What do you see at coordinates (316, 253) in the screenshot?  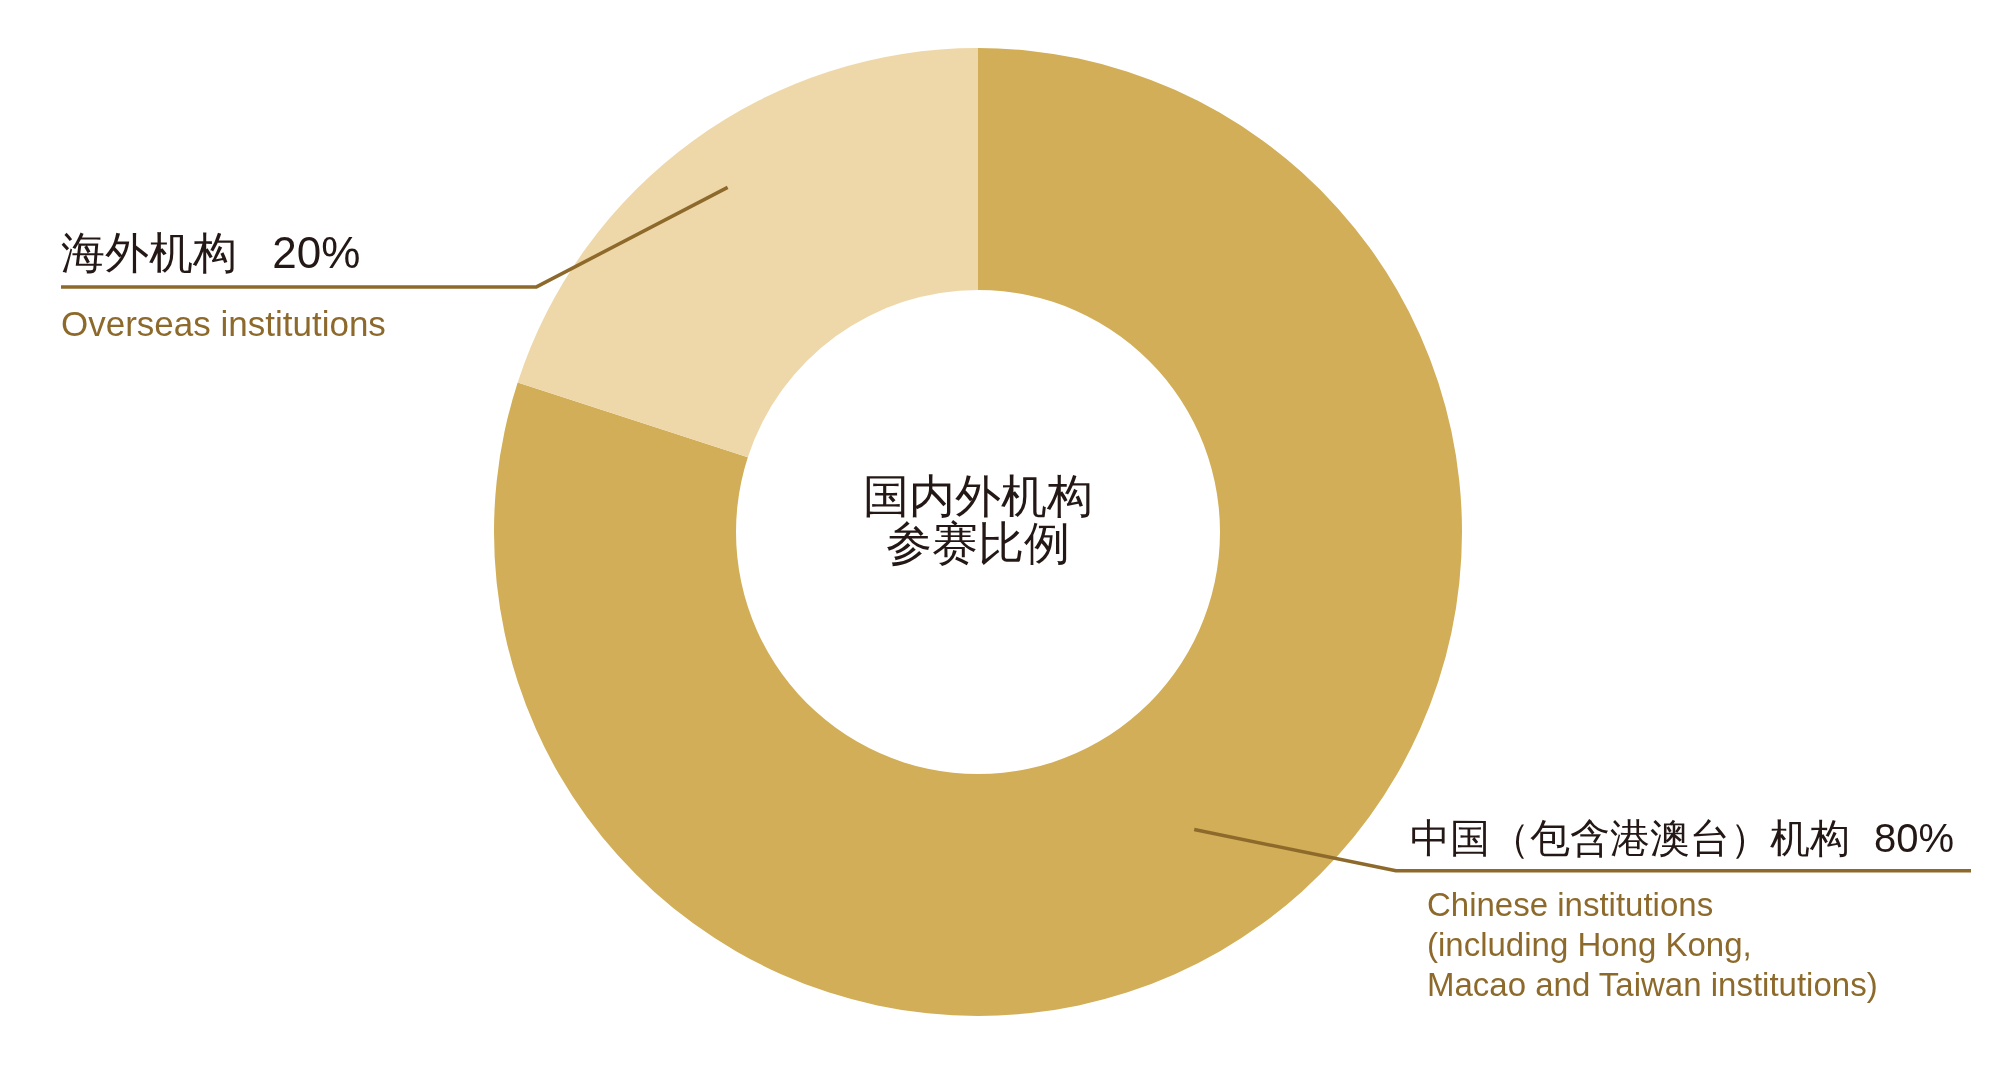 I see `data-label: 20%` at bounding box center [316, 253].